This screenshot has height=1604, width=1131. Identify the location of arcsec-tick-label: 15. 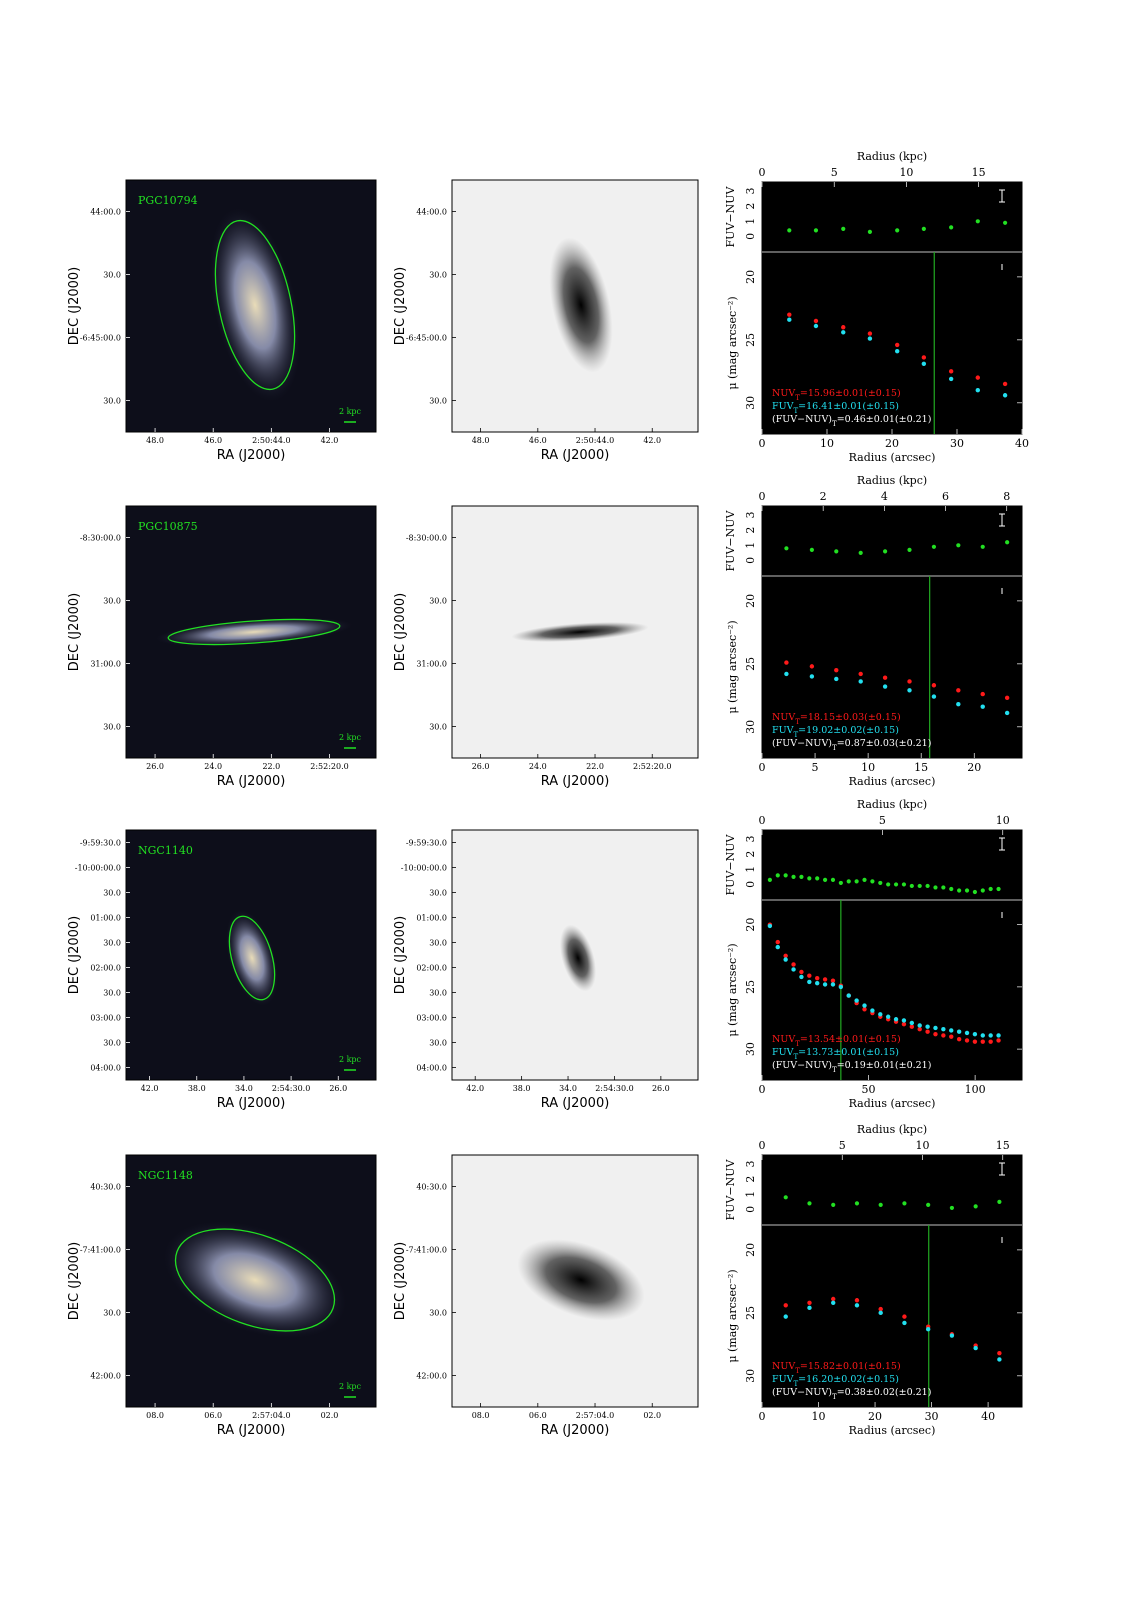
(921, 767).